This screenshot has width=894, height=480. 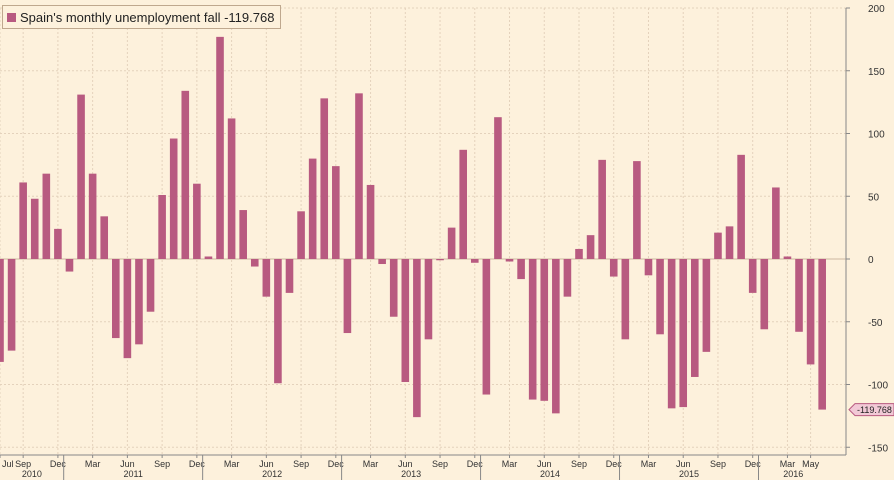 I want to click on x-year-label: 2011, so click(x=132, y=474).